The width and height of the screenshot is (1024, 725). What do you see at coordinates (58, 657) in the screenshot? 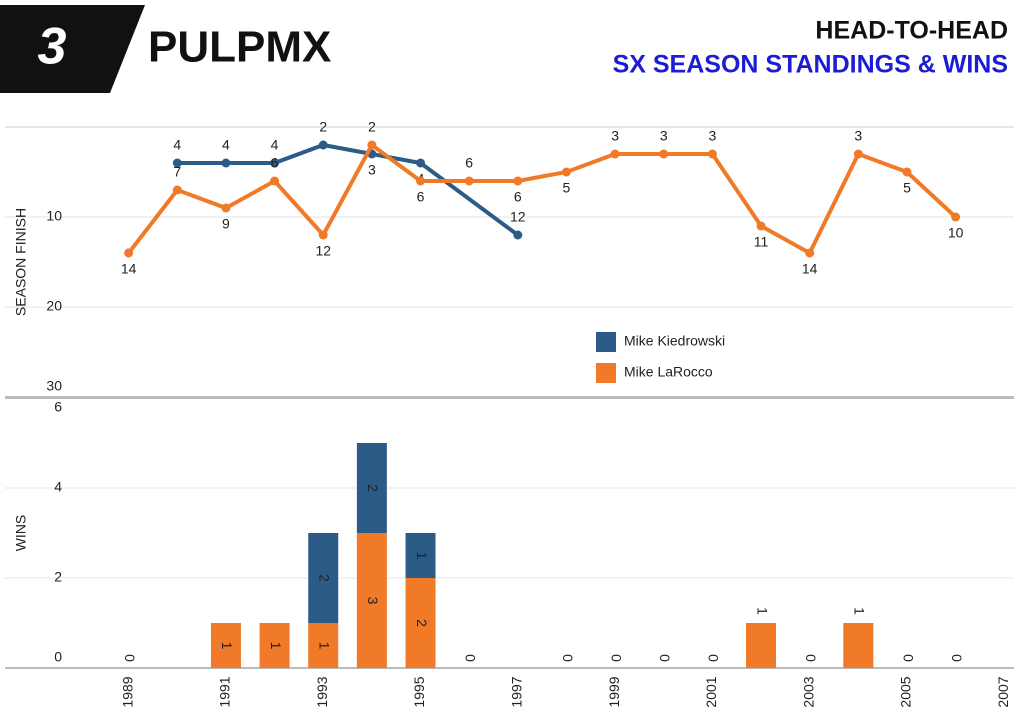
I see `y-tick-label: 0` at bounding box center [58, 657].